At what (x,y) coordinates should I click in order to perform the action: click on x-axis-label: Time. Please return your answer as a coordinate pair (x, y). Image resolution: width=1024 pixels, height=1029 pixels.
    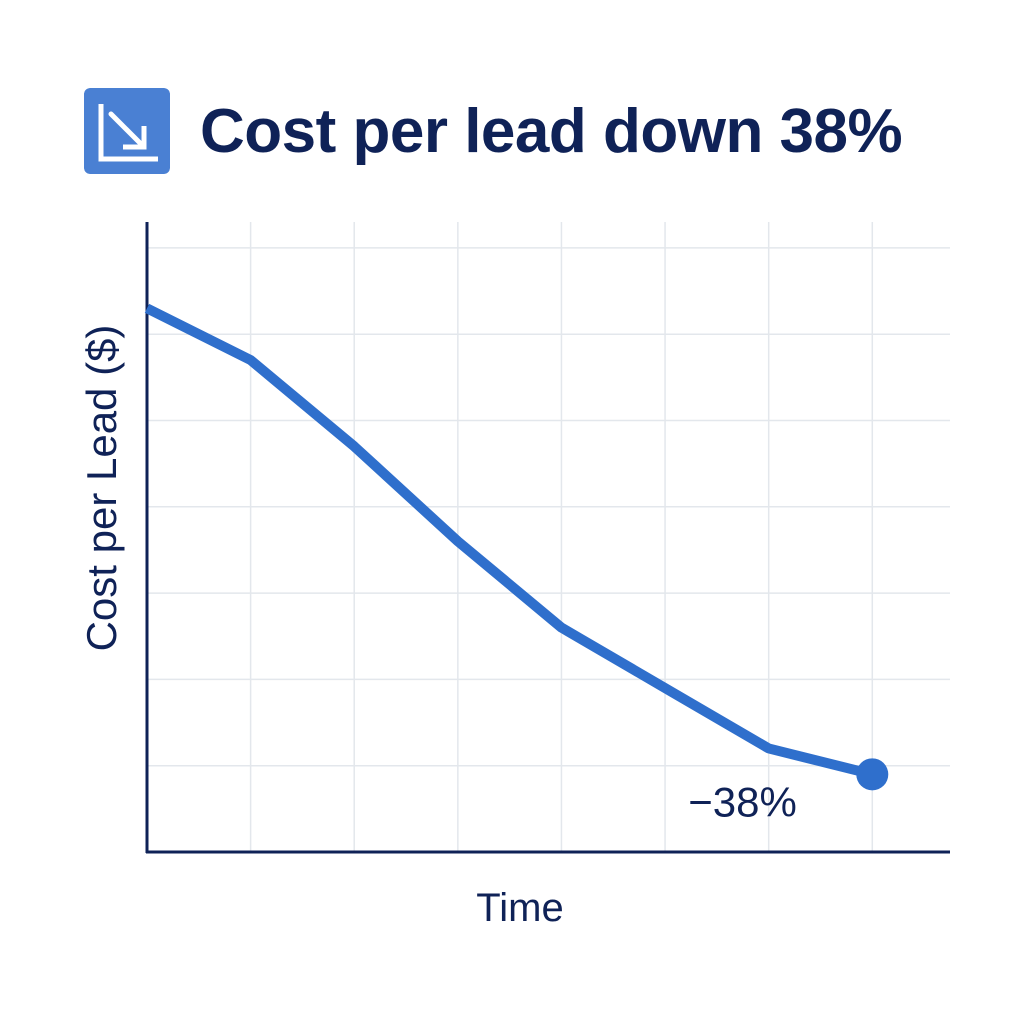
    Looking at the image, I should click on (519, 908).